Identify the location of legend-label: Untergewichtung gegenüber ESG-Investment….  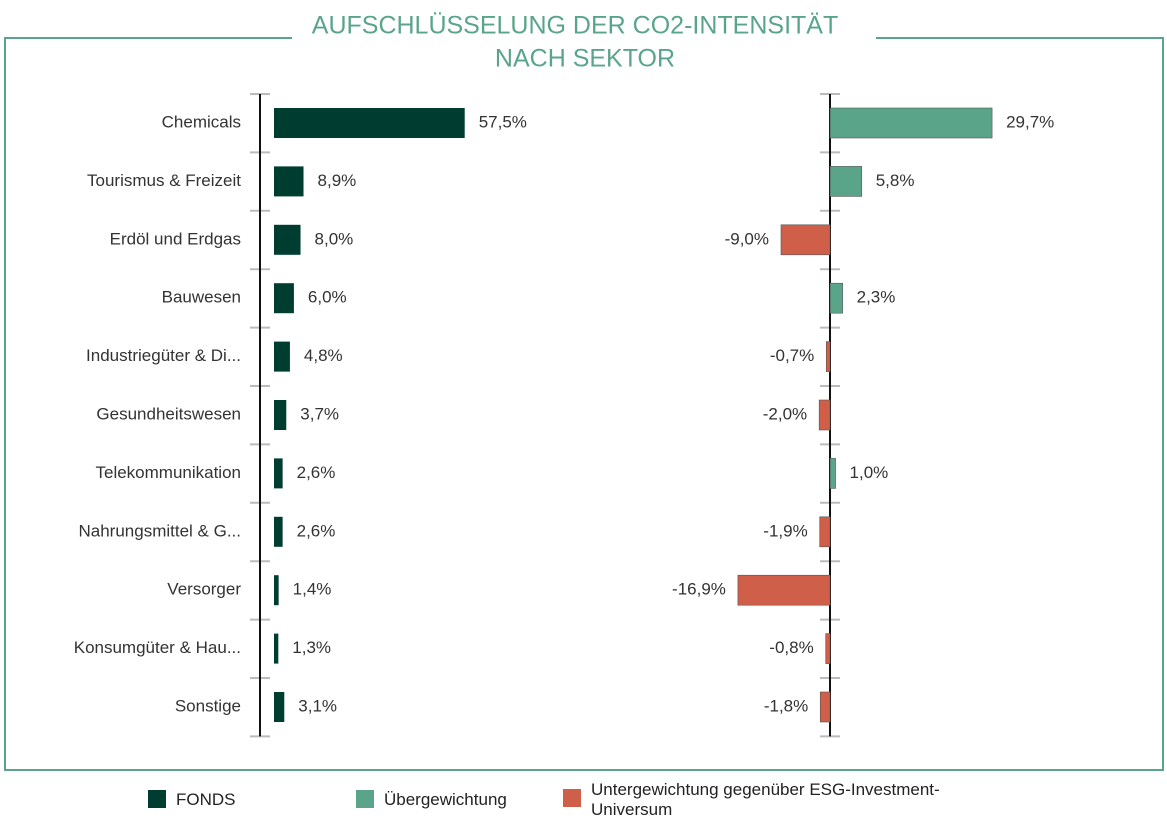
(765, 799).